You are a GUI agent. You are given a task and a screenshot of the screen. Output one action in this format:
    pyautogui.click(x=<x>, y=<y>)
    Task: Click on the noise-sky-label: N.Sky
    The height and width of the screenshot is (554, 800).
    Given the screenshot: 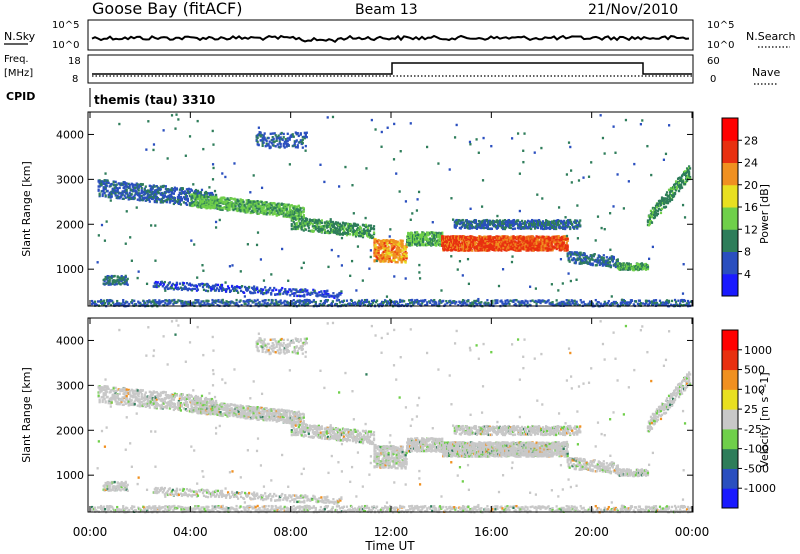 What is the action you would take?
    pyautogui.click(x=20, y=36)
    